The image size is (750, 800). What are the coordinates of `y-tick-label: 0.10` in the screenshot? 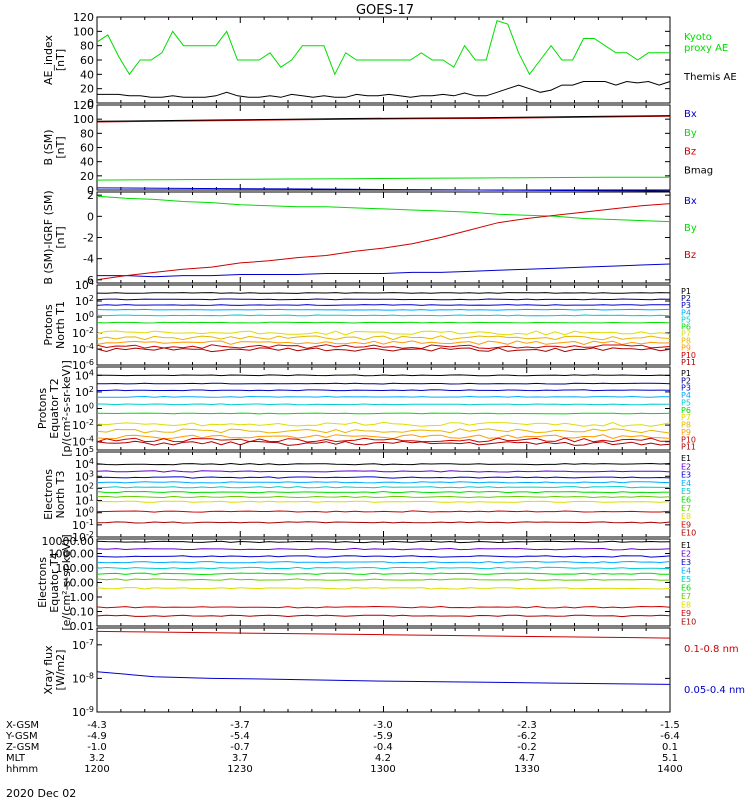 It's located at (82, 612).